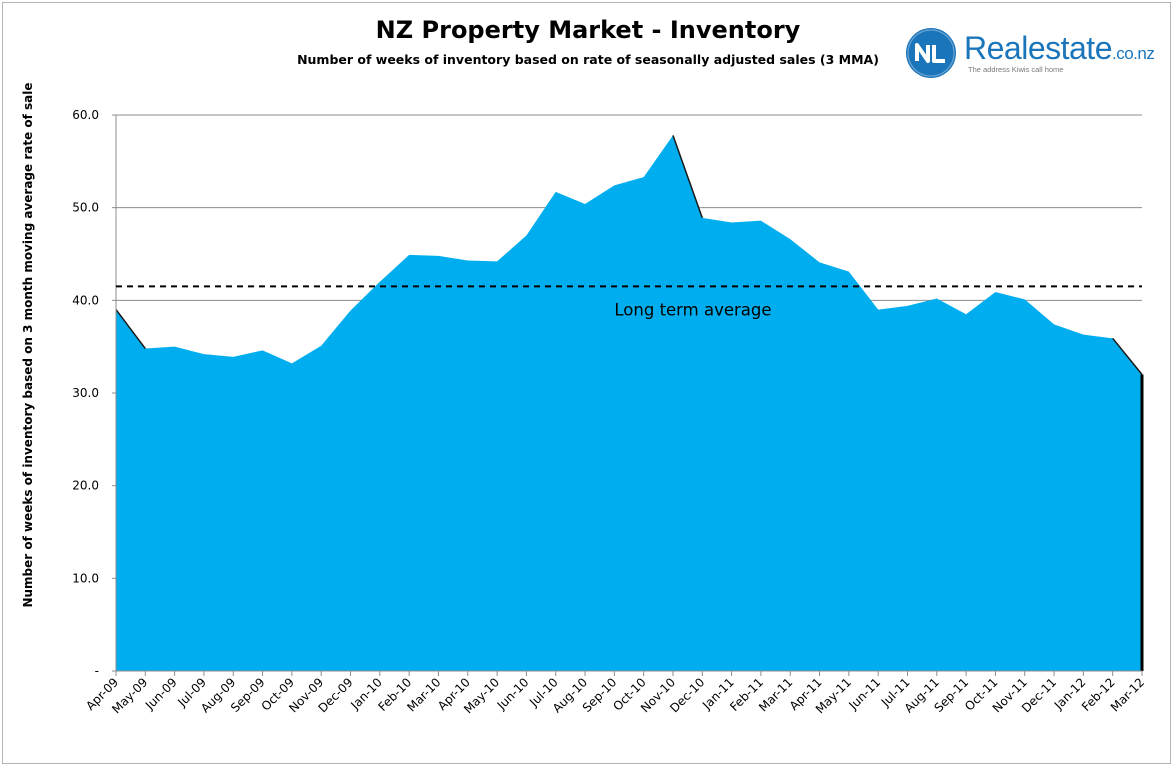  Describe the element at coordinates (513, 694) in the screenshot. I see `x-tick-label-14: Jun-10` at that location.